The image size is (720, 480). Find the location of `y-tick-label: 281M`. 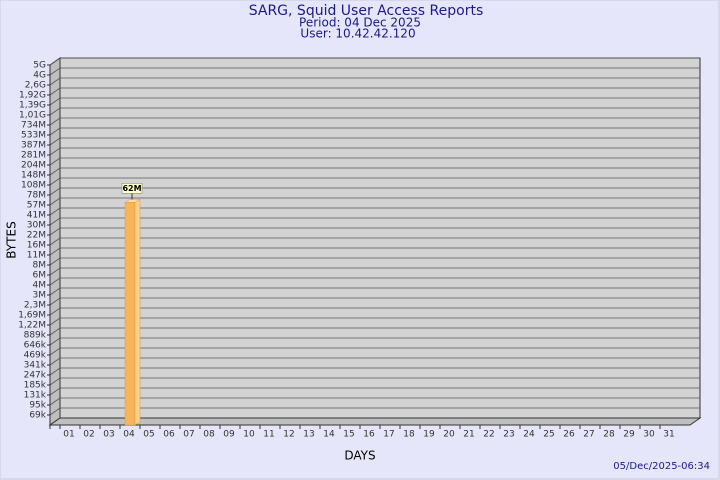

y-tick-label: 281M is located at coordinates (33, 156).